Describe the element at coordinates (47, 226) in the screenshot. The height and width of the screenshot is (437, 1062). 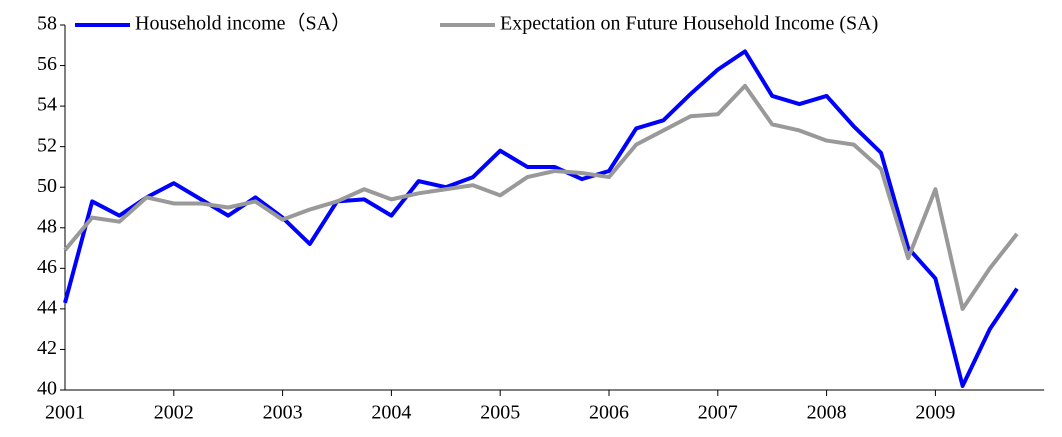
I see `y-tick-label: 48` at that location.